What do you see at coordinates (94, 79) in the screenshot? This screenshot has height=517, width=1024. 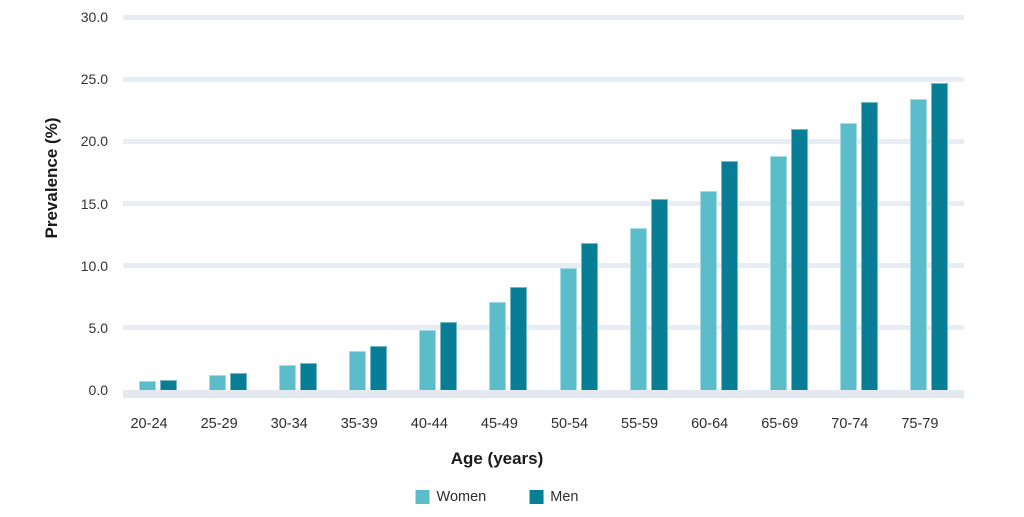 I see `y-tick-label-25.0: 25.0` at bounding box center [94, 79].